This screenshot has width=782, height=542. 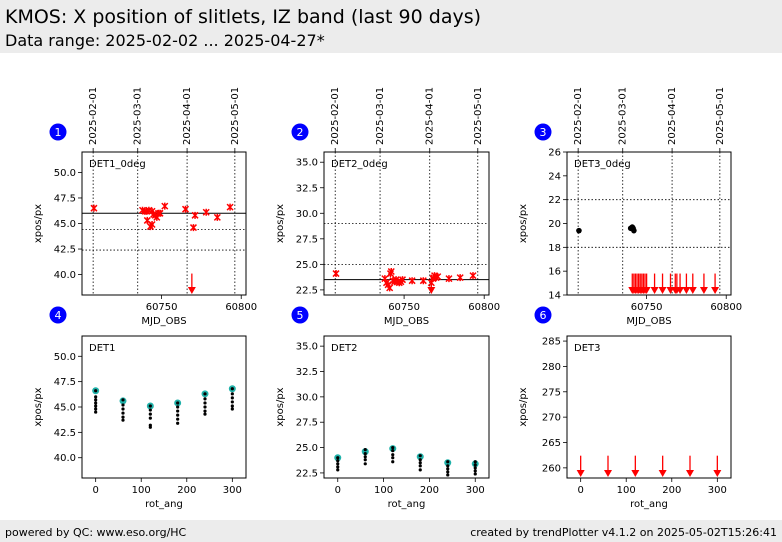 I want to click on date-tick-label: 2025-02-01, so click(x=335, y=116).